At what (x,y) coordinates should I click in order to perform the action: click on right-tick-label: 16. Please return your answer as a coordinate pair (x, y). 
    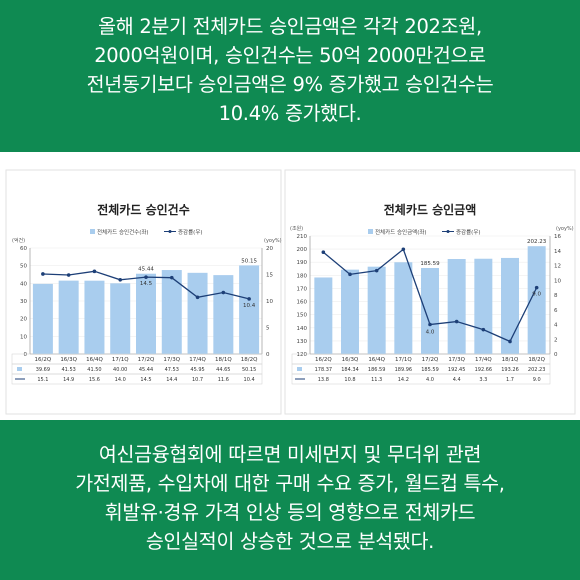
    Looking at the image, I should click on (557, 237).